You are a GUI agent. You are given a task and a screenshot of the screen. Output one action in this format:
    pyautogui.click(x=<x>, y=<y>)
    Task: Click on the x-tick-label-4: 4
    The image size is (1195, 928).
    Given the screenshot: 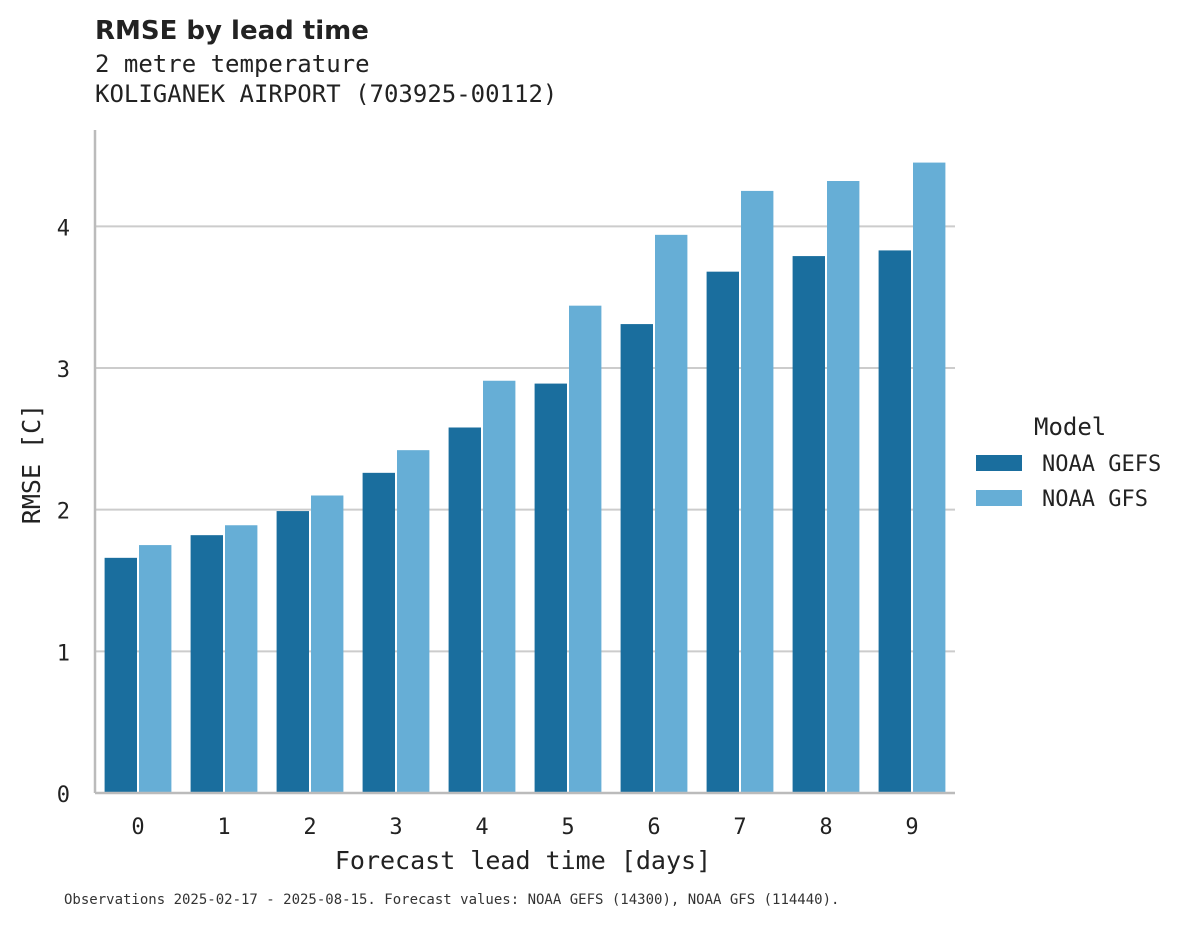 What is the action you would take?
    pyautogui.click(x=481, y=827)
    